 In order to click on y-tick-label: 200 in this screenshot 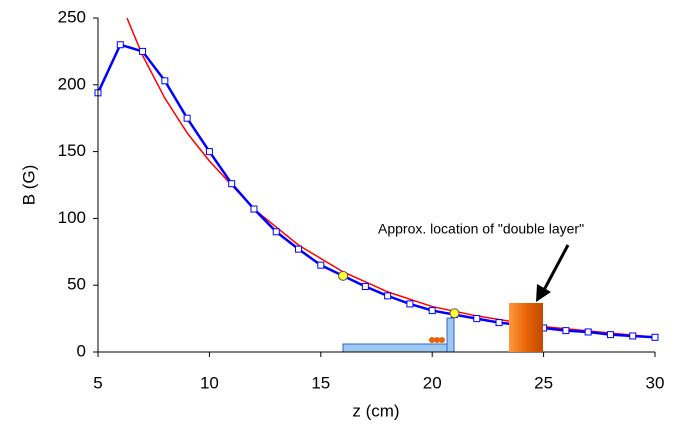, I will do `click(72, 83)`.